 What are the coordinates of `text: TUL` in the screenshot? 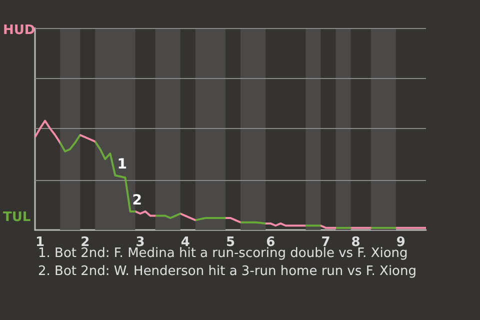 It's located at (17, 217).